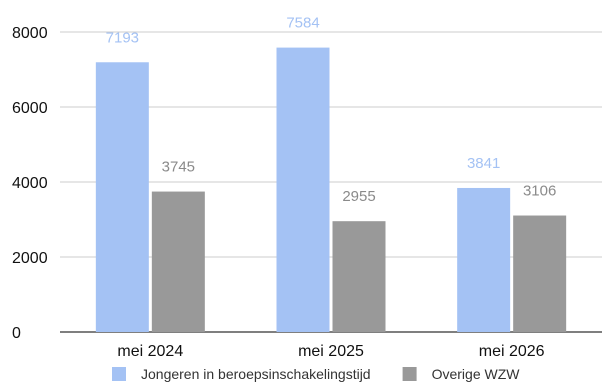 The image size is (616, 386). Describe the element at coordinates (16, 333) in the screenshot. I see `y-tick-label-0: 0` at that location.